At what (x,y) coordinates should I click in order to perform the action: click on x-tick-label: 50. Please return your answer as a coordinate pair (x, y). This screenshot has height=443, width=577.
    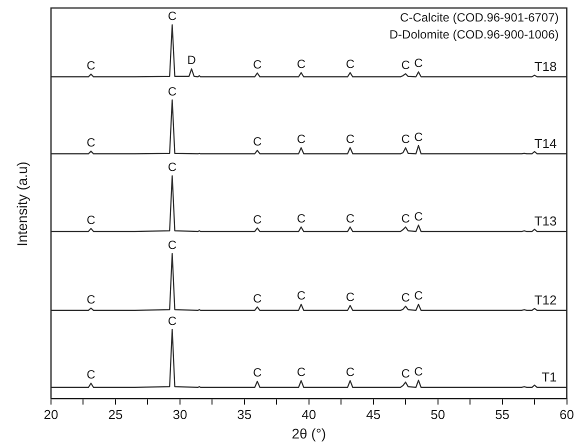
    Looking at the image, I should click on (438, 414).